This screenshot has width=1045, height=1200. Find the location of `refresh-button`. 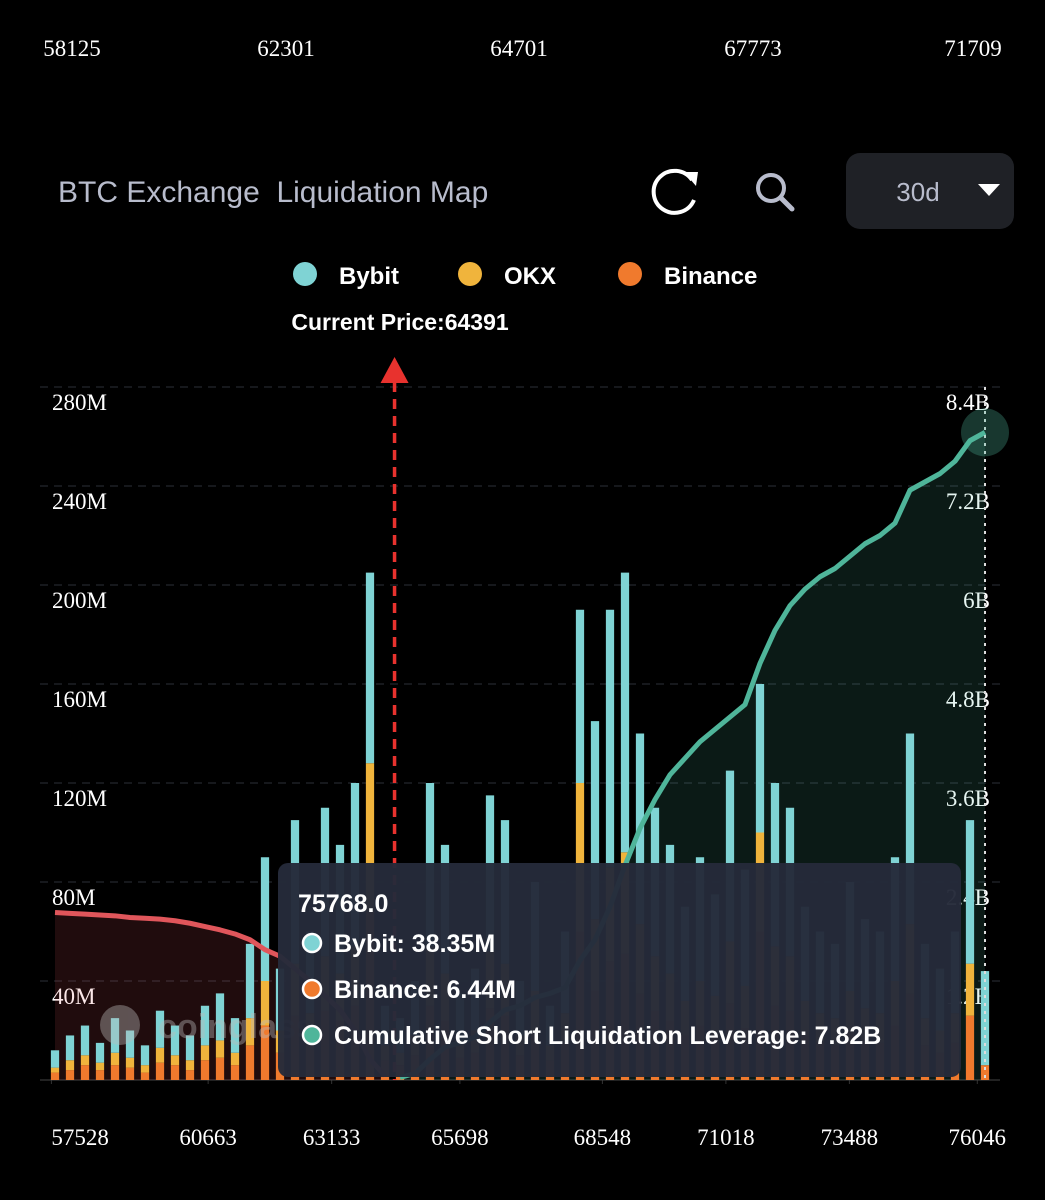

refresh-button is located at coordinates (674, 191).